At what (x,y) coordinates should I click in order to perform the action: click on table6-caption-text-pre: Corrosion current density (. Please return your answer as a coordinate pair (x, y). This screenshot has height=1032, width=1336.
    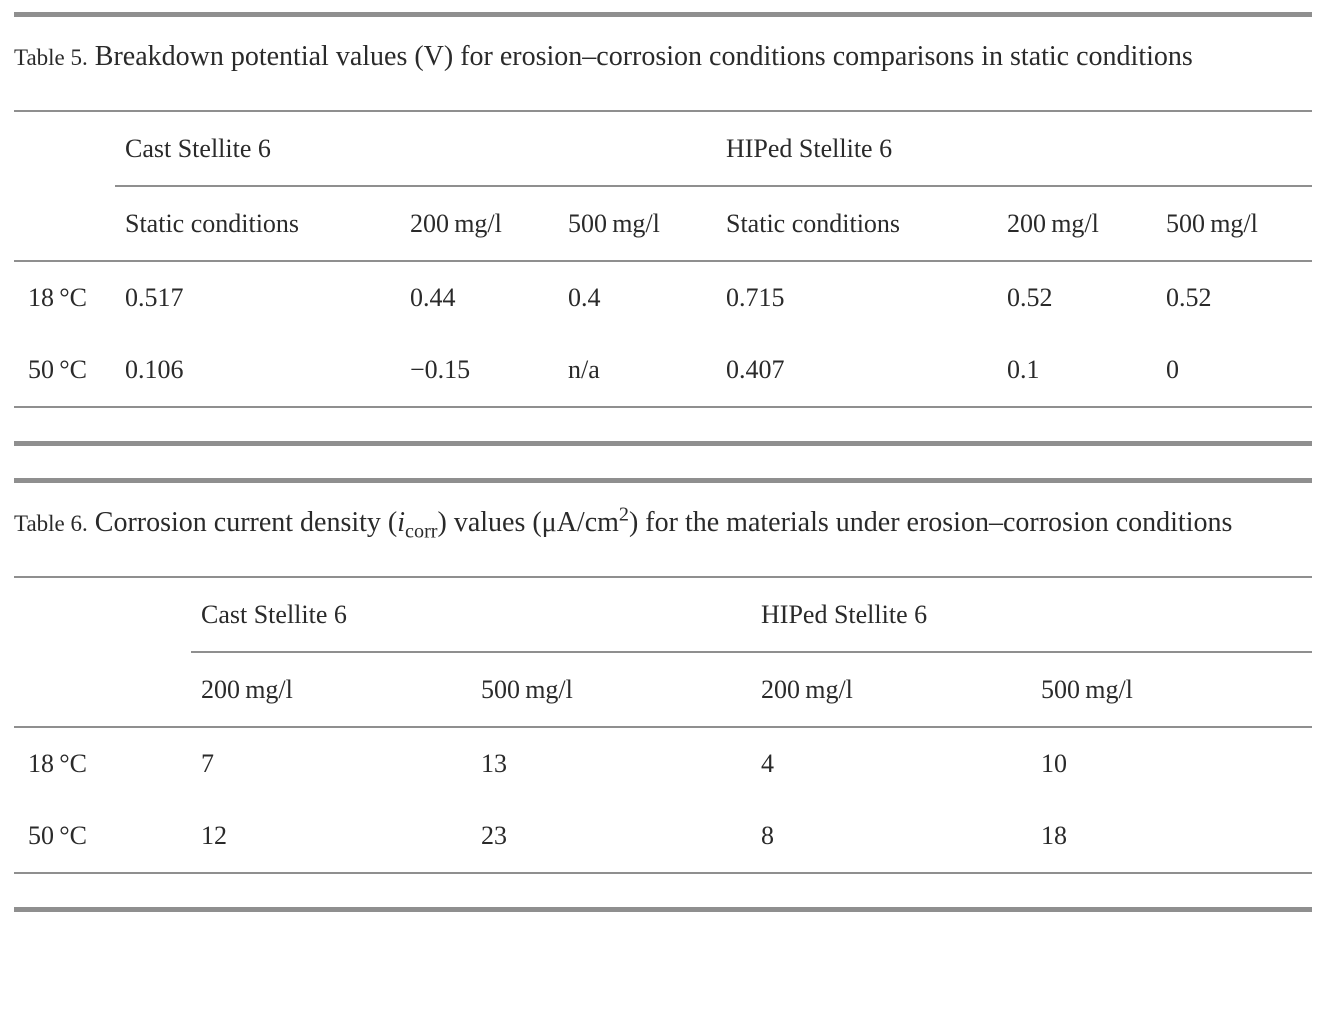
    Looking at the image, I should click on (242, 522).